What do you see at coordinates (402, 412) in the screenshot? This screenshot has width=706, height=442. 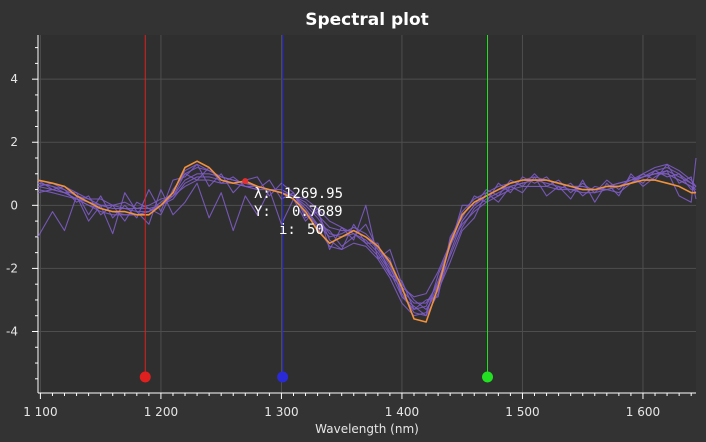 I see `x-tick-label: 1 400` at bounding box center [402, 412].